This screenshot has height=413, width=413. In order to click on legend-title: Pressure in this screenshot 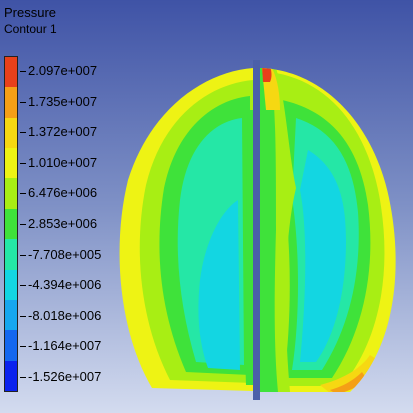, I will do `click(30, 12)`.